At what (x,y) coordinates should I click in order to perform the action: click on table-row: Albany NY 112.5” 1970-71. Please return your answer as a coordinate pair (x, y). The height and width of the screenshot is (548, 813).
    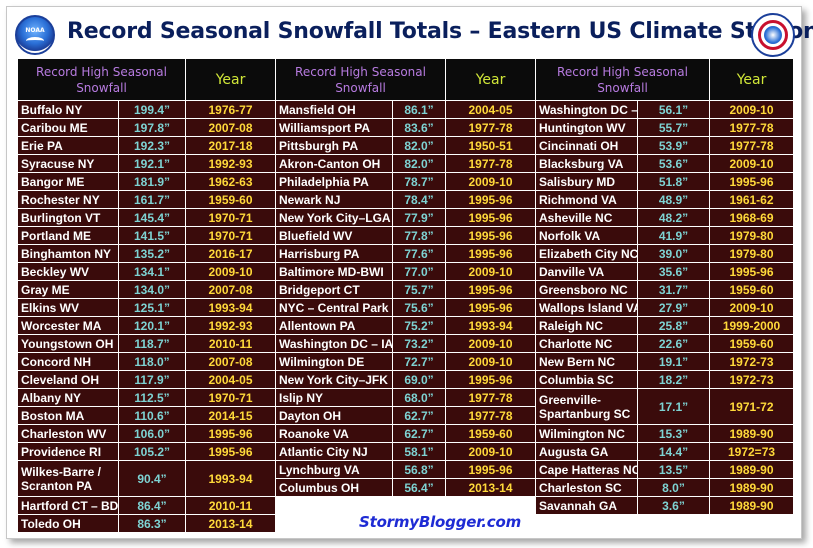
    Looking at the image, I should click on (147, 397).